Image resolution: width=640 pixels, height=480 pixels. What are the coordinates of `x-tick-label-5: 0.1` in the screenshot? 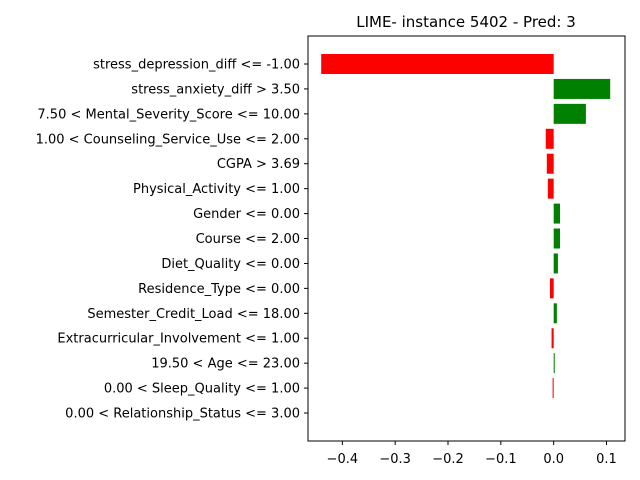 It's located at (606, 459).